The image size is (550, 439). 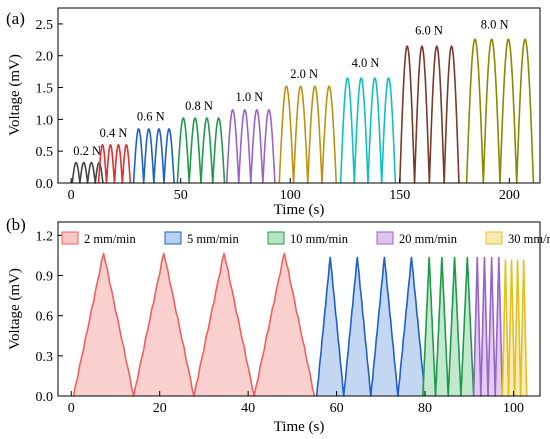 What do you see at coordinates (250, 97) in the screenshot?
I see `series-a-4-annotation: 1.0 N` at bounding box center [250, 97].